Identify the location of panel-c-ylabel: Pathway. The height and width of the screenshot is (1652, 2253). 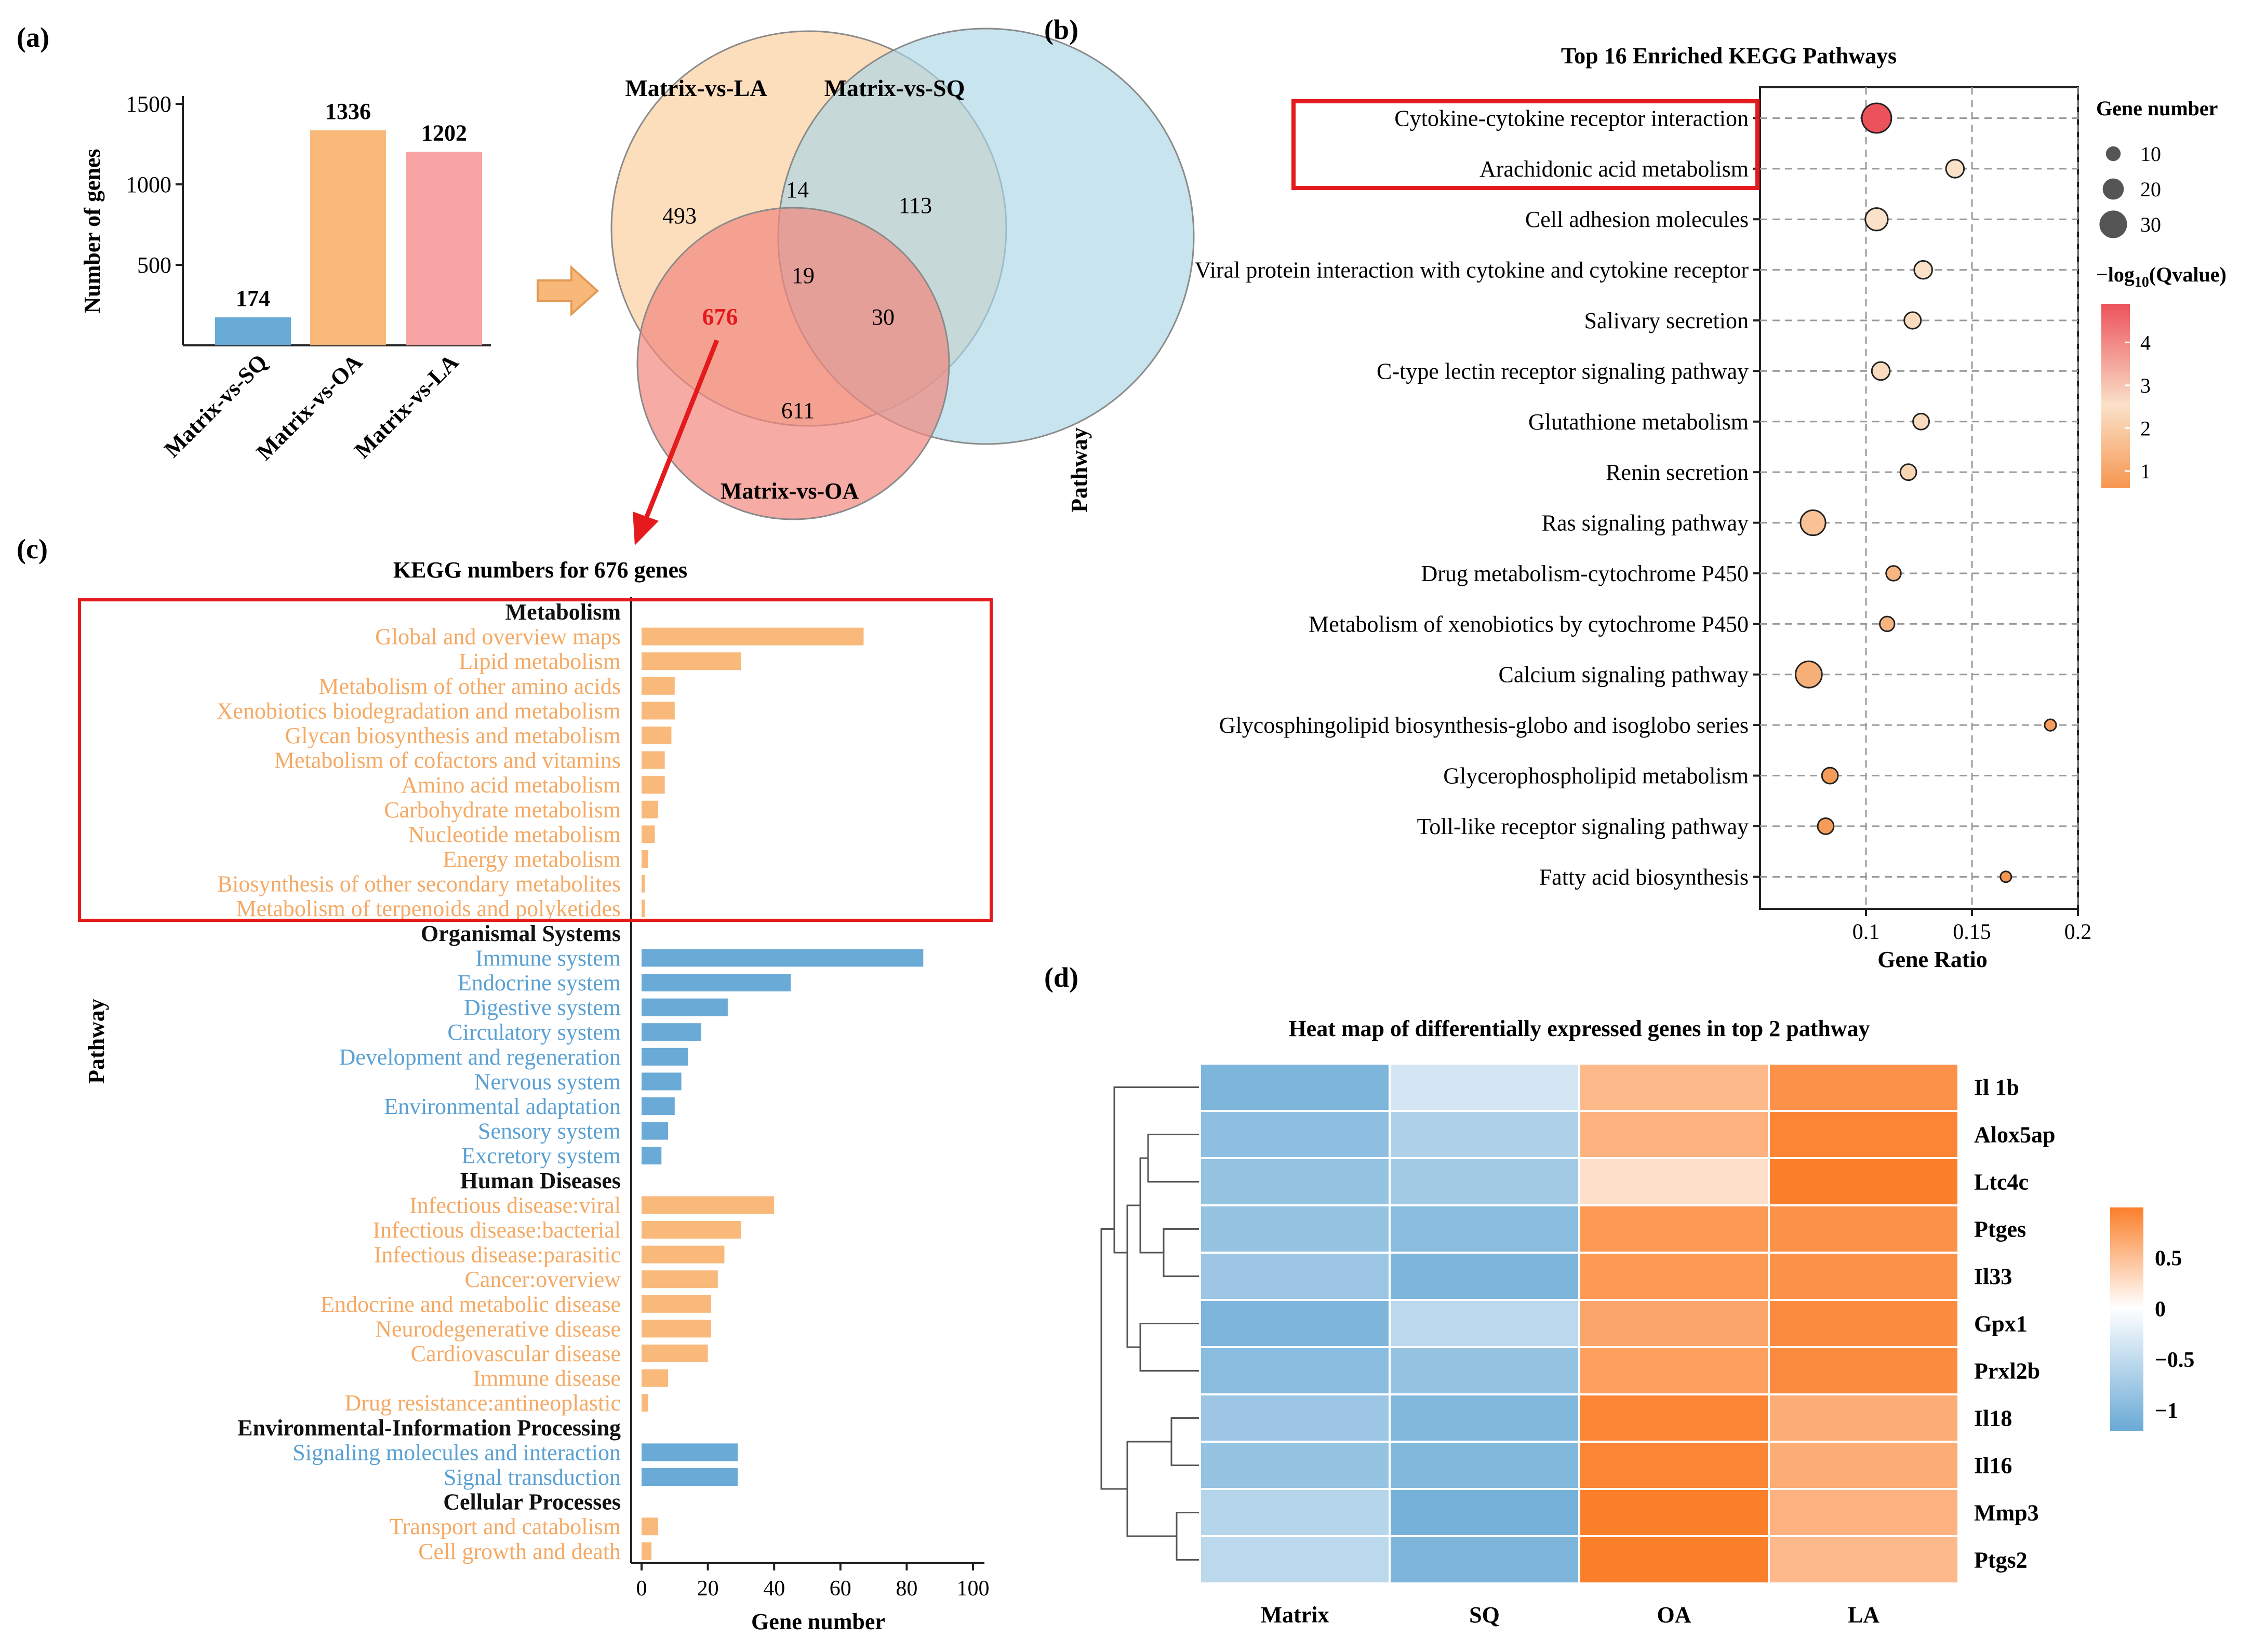
(96, 1041).